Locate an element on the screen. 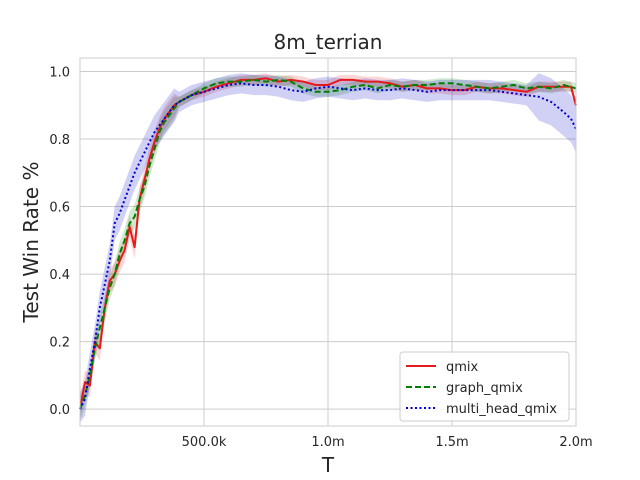 This screenshot has height=480, width=640. chart-title: 8m_terrian is located at coordinates (328, 42).